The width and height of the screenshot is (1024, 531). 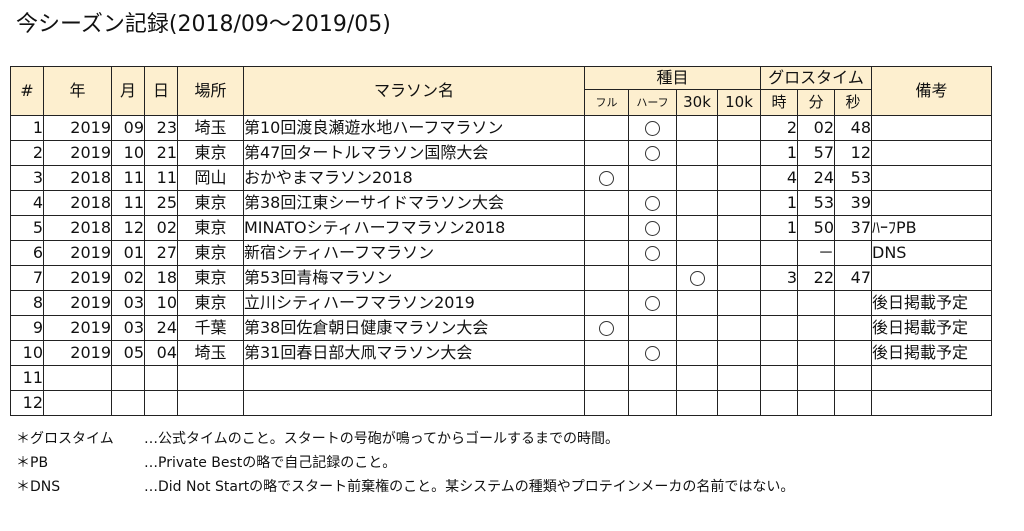 I want to click on header-year: 年, so click(x=77, y=91).